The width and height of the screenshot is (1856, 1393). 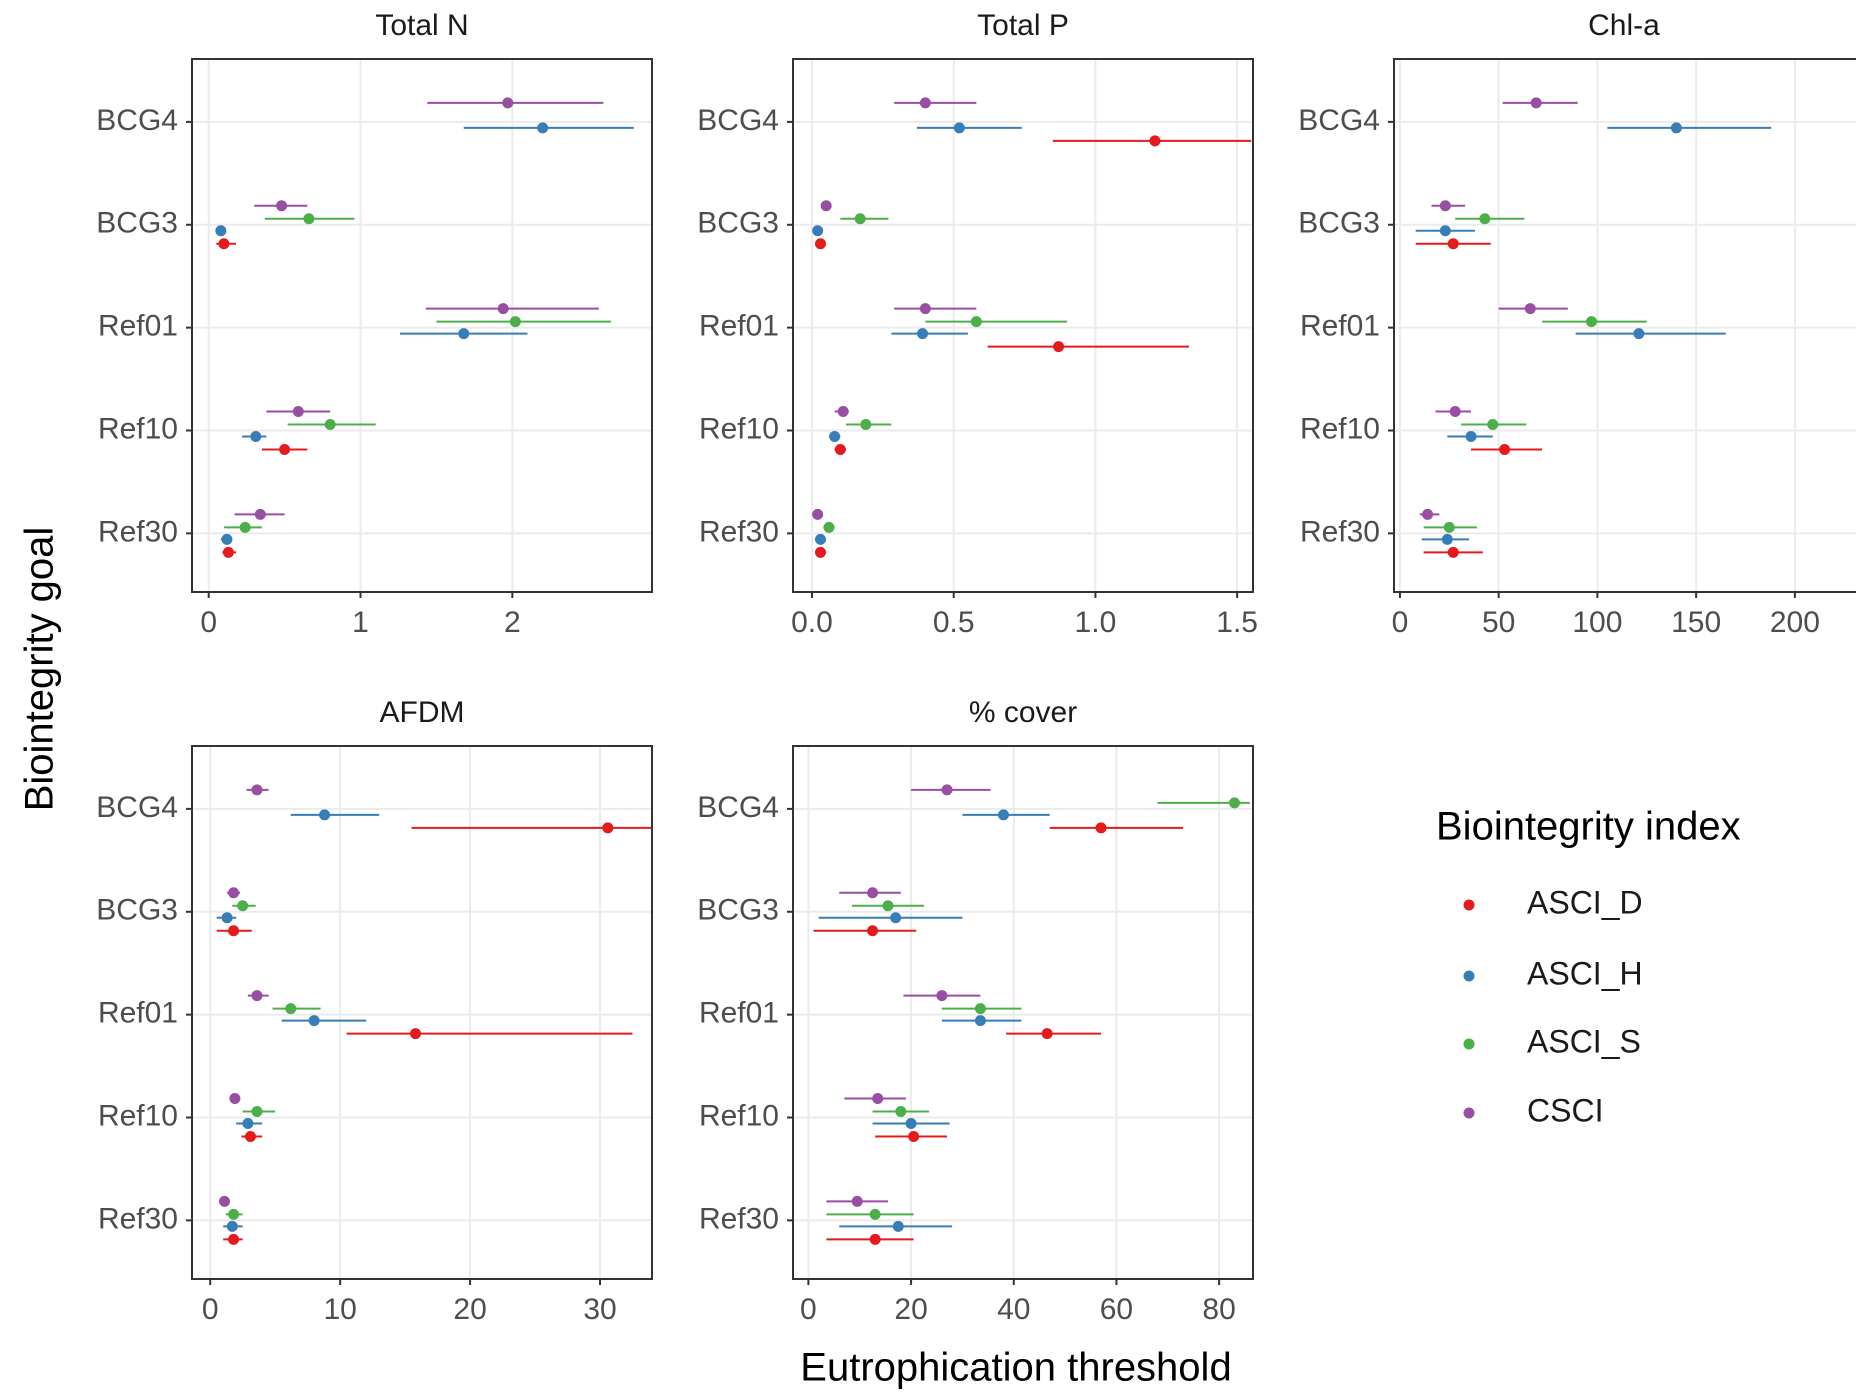 I want to click on legend-label: ASCI_H, so click(x=1585, y=973).